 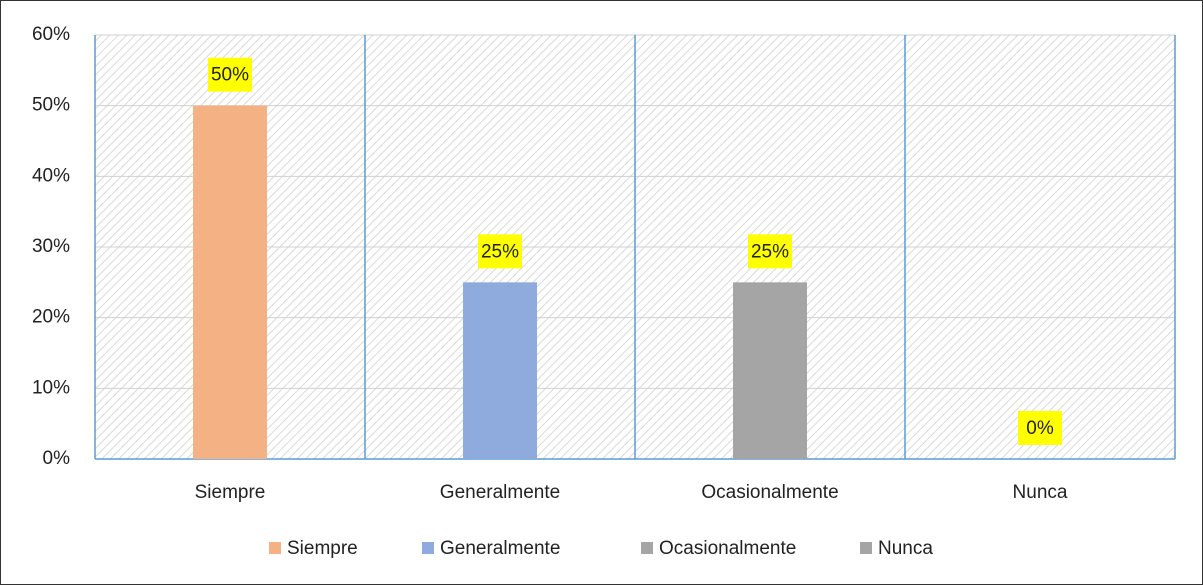 I want to click on y-tick-label: 60%, so click(x=51, y=34).